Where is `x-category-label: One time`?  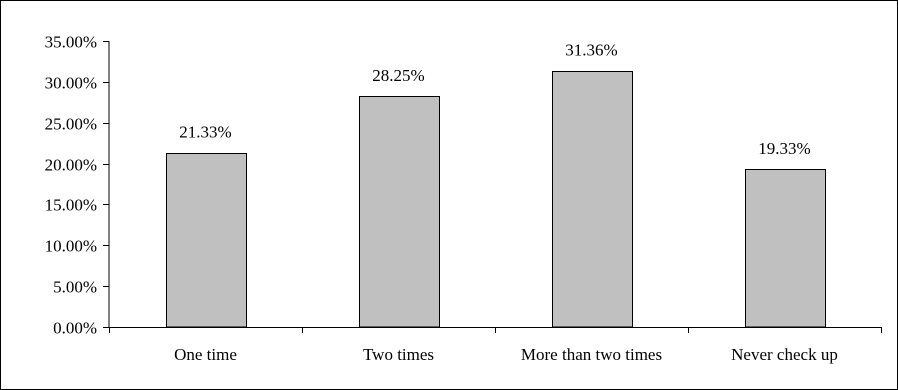
x-category-label: One time is located at coordinates (205, 354).